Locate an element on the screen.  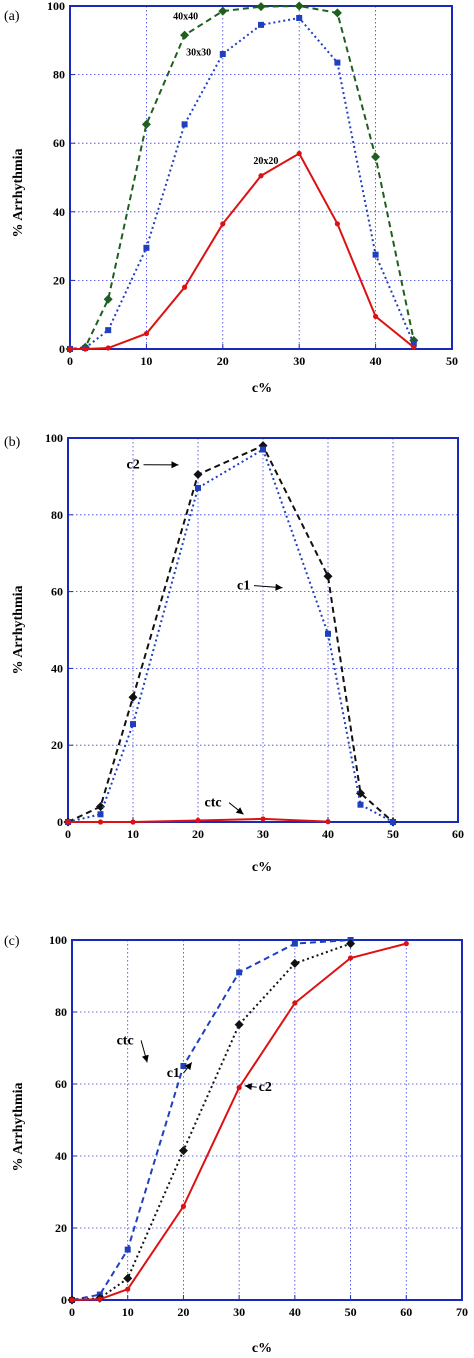
series-annotation: 20x20 is located at coordinates (265, 161).